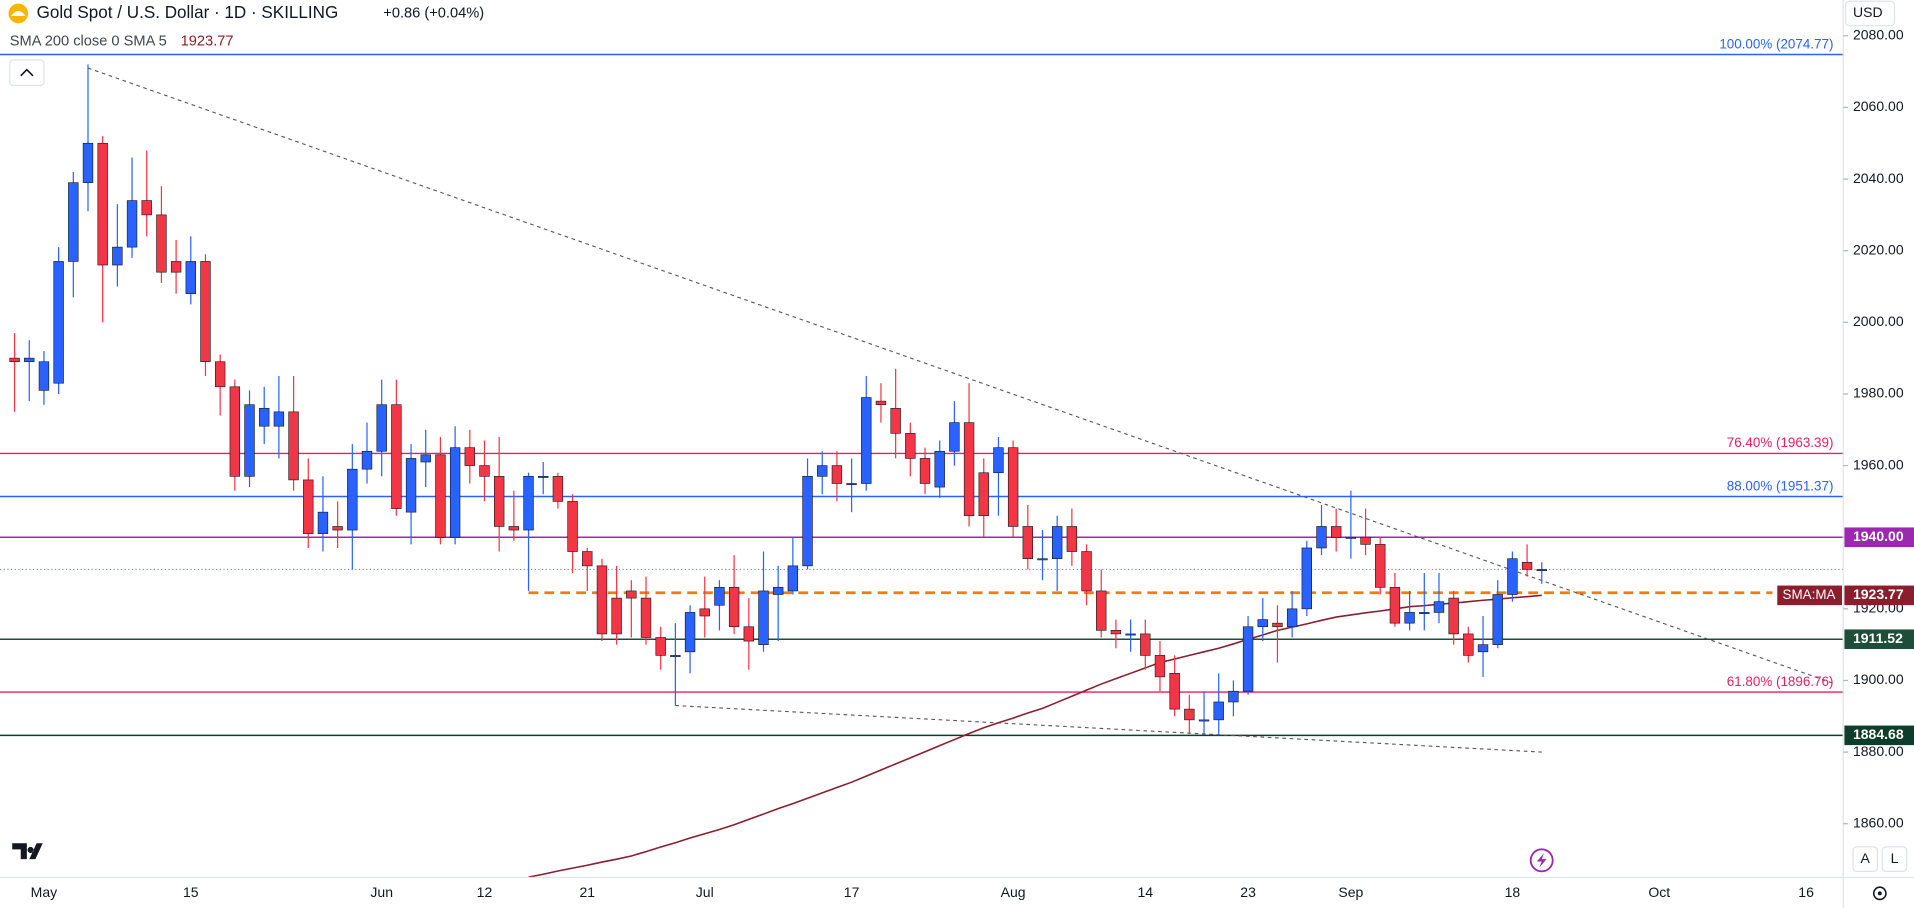 The height and width of the screenshot is (908, 1914). What do you see at coordinates (1878, 106) in the screenshot?
I see `y-tick-label: 2060.00` at bounding box center [1878, 106].